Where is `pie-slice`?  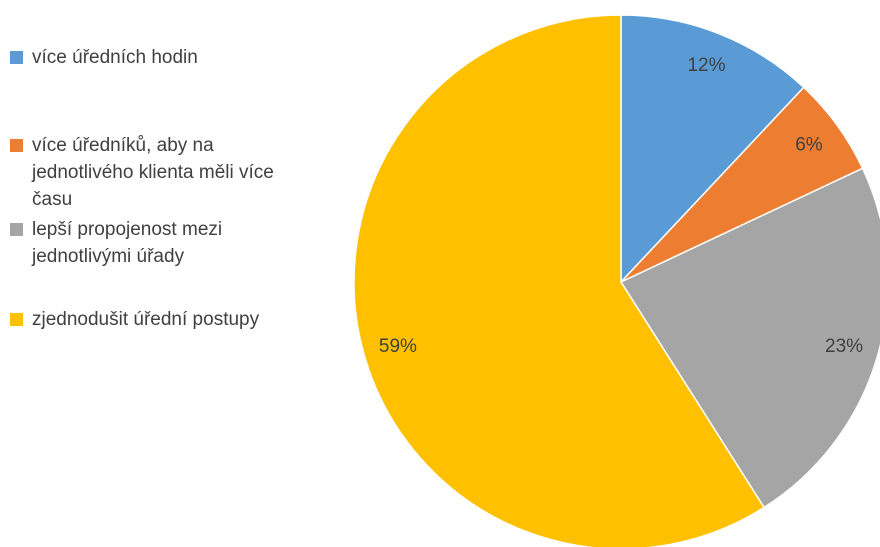
pie-slice is located at coordinates (712, 149).